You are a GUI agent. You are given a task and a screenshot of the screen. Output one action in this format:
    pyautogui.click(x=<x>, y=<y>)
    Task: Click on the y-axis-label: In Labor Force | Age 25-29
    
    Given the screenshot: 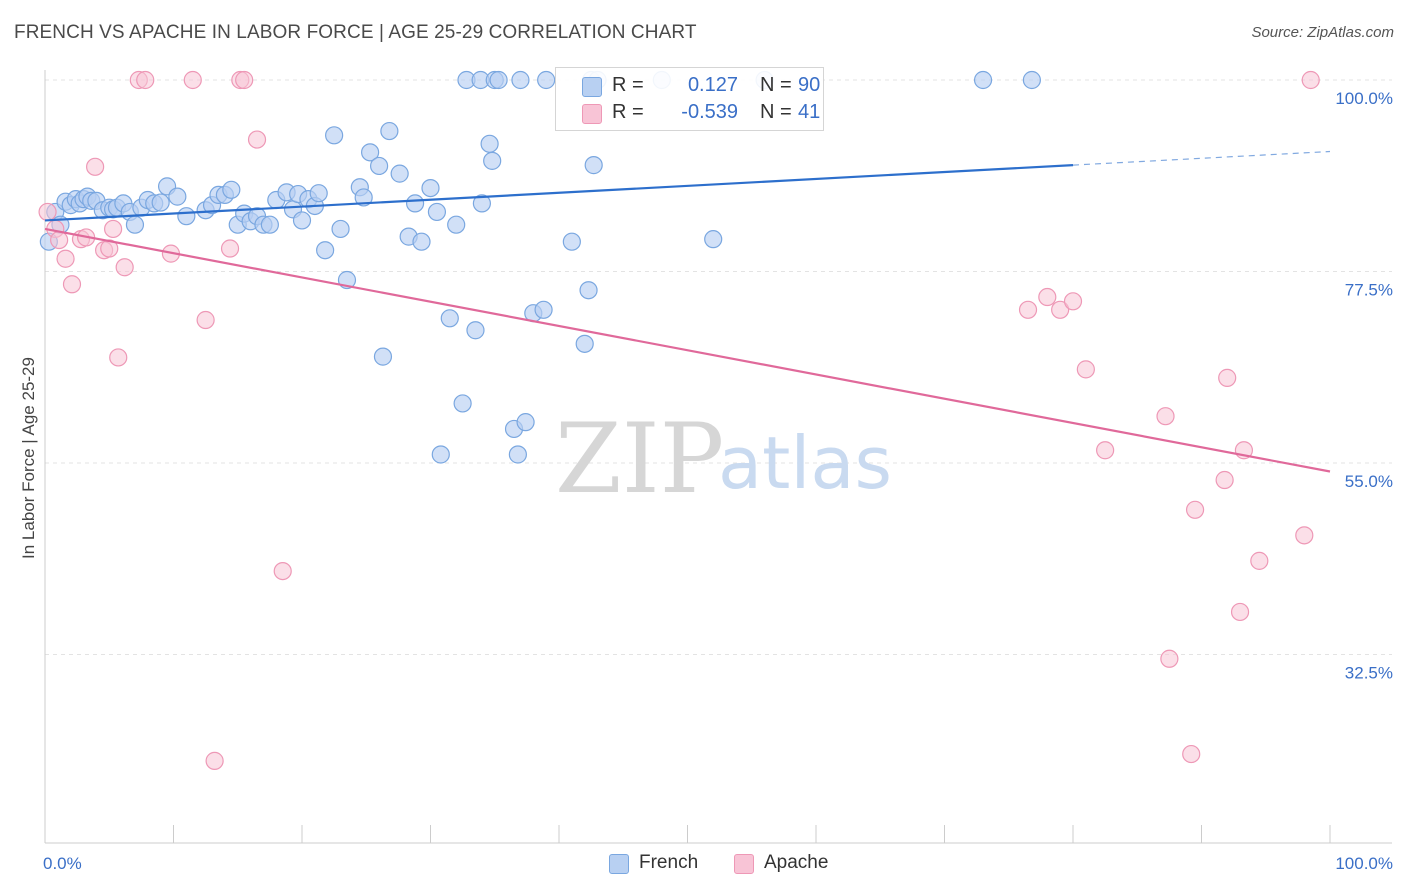 What is the action you would take?
    pyautogui.click(x=28, y=458)
    